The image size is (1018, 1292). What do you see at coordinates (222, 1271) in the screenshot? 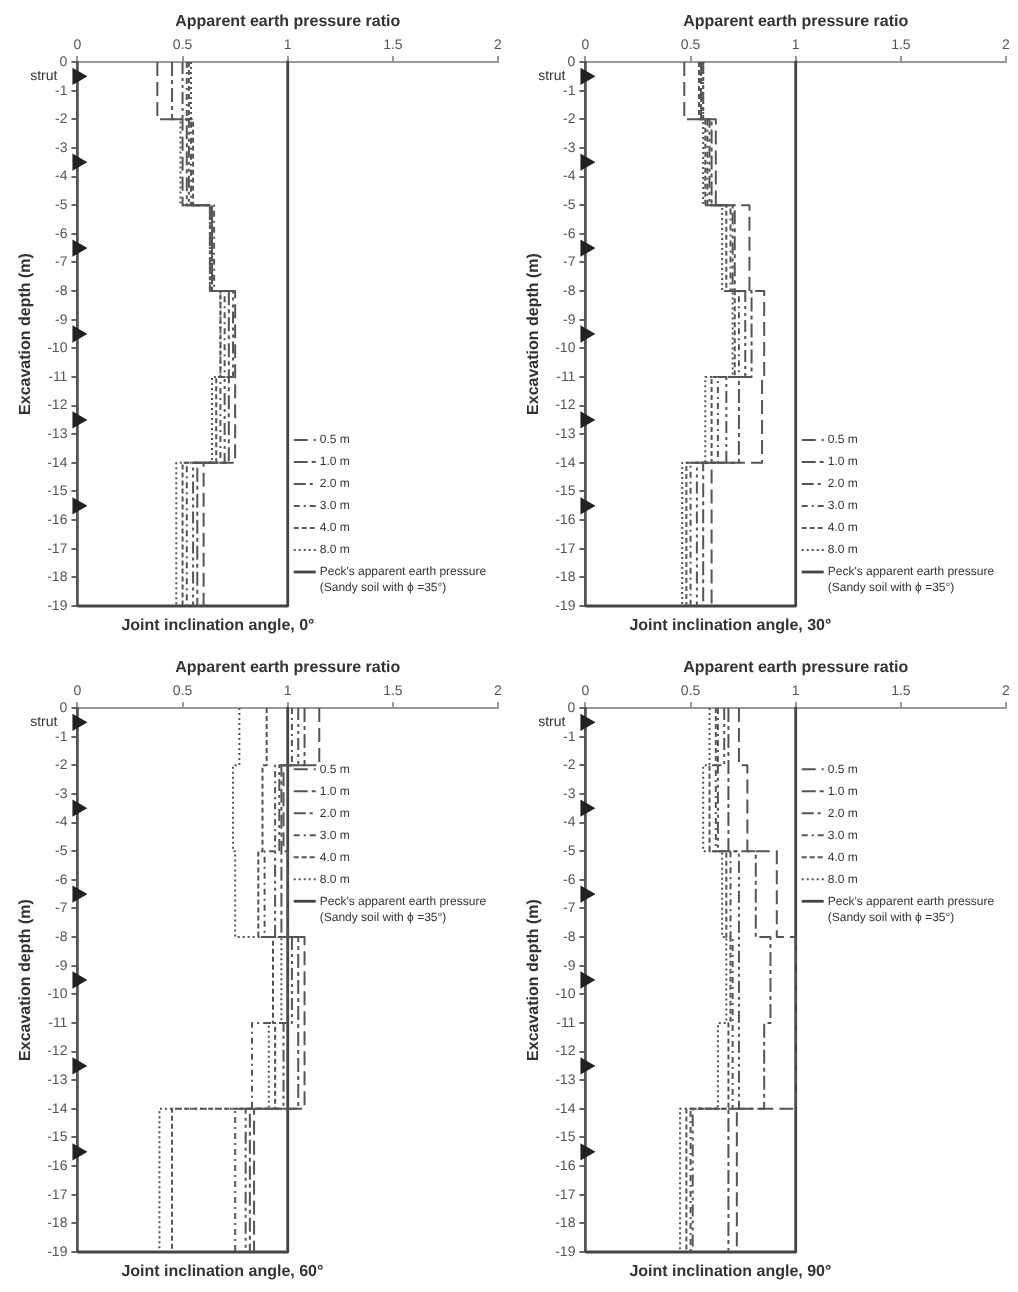
I see `text: Joint inclination angle, 60°` at bounding box center [222, 1271].